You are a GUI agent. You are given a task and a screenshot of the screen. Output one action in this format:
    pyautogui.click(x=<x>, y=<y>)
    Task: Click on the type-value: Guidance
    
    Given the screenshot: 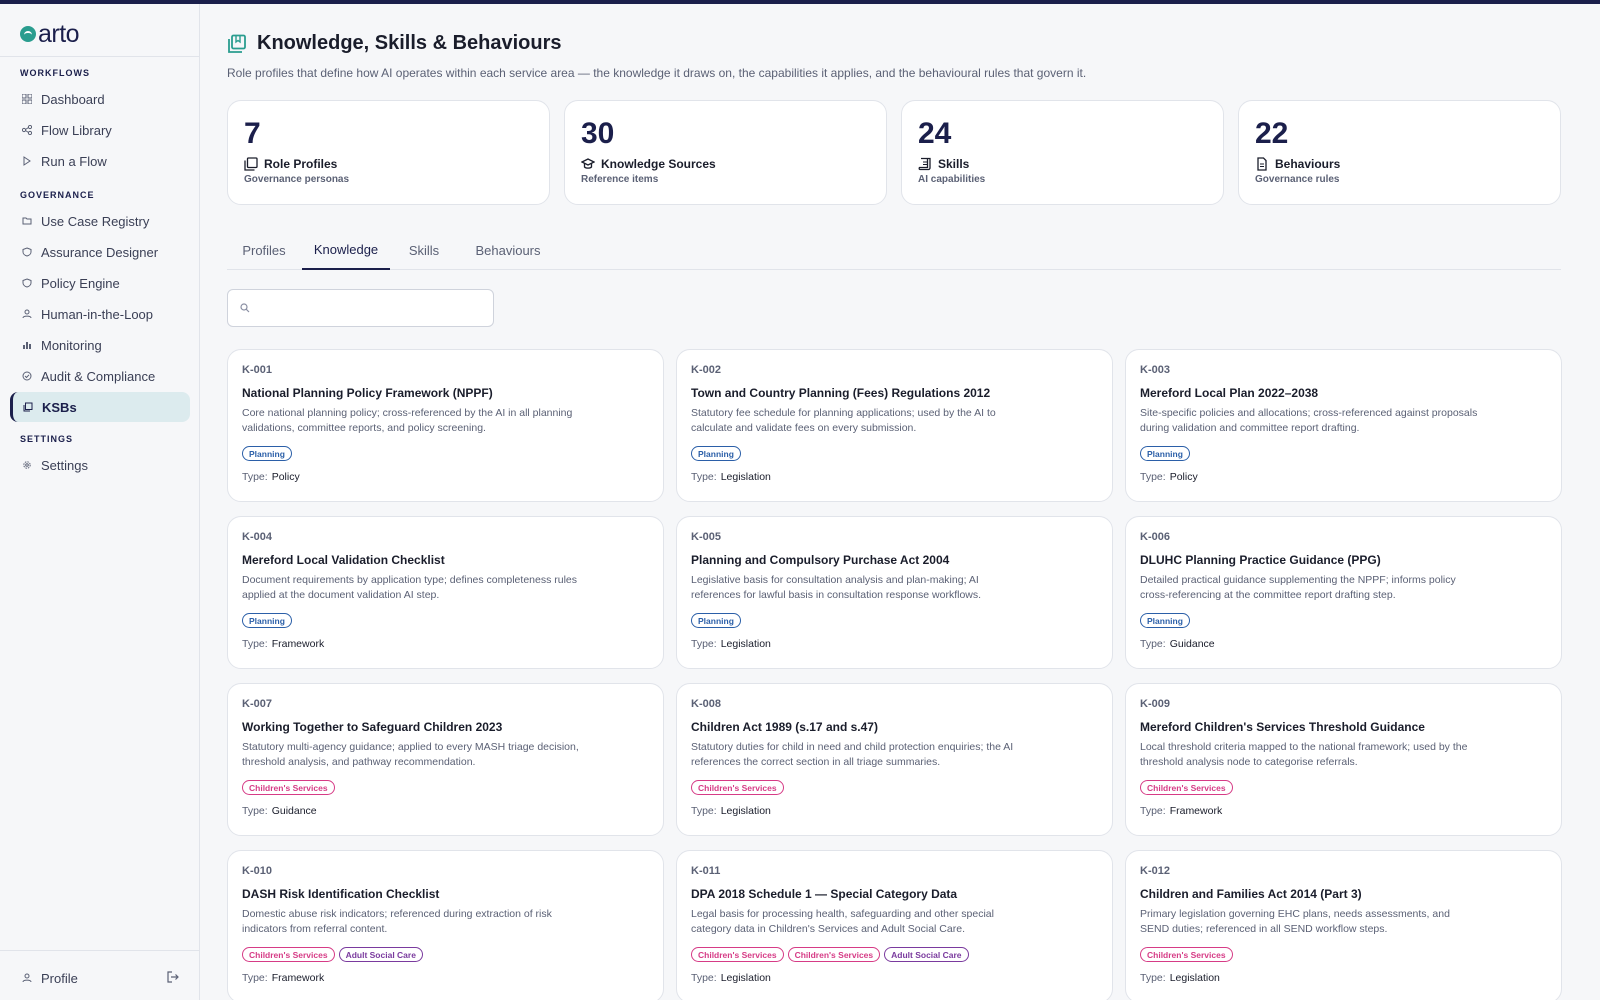 What is the action you would take?
    pyautogui.click(x=294, y=811)
    